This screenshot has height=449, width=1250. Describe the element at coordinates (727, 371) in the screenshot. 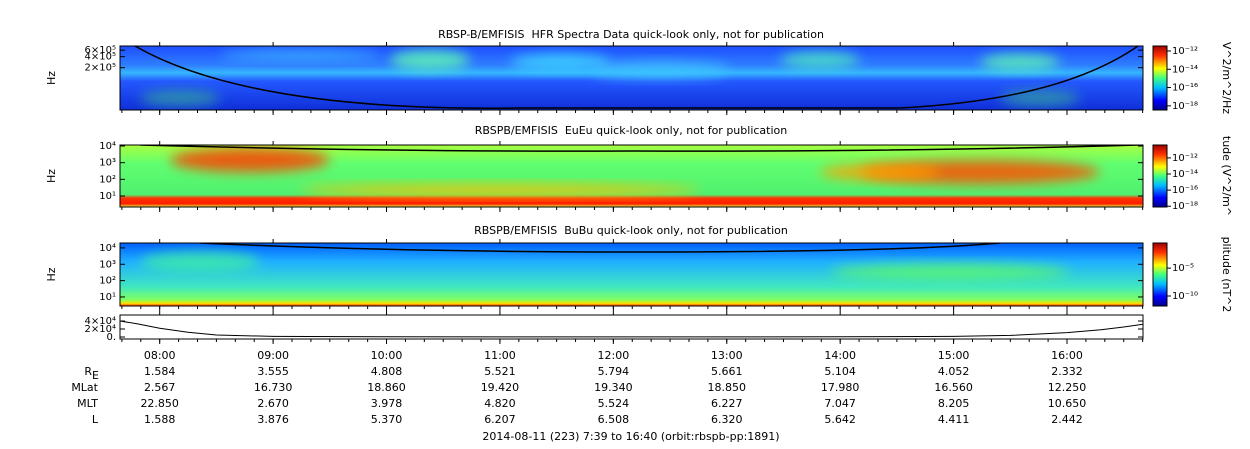

I see `ephemeris-value: 5.661` at that location.